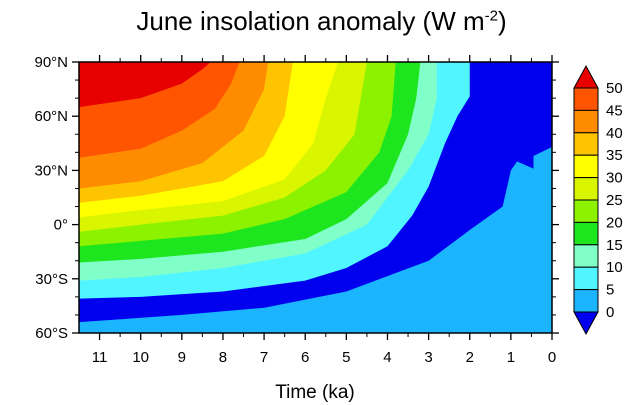 Image resolution: width=643 pixels, height=405 pixels. I want to click on y-tick-label: 30°S, so click(51, 279).